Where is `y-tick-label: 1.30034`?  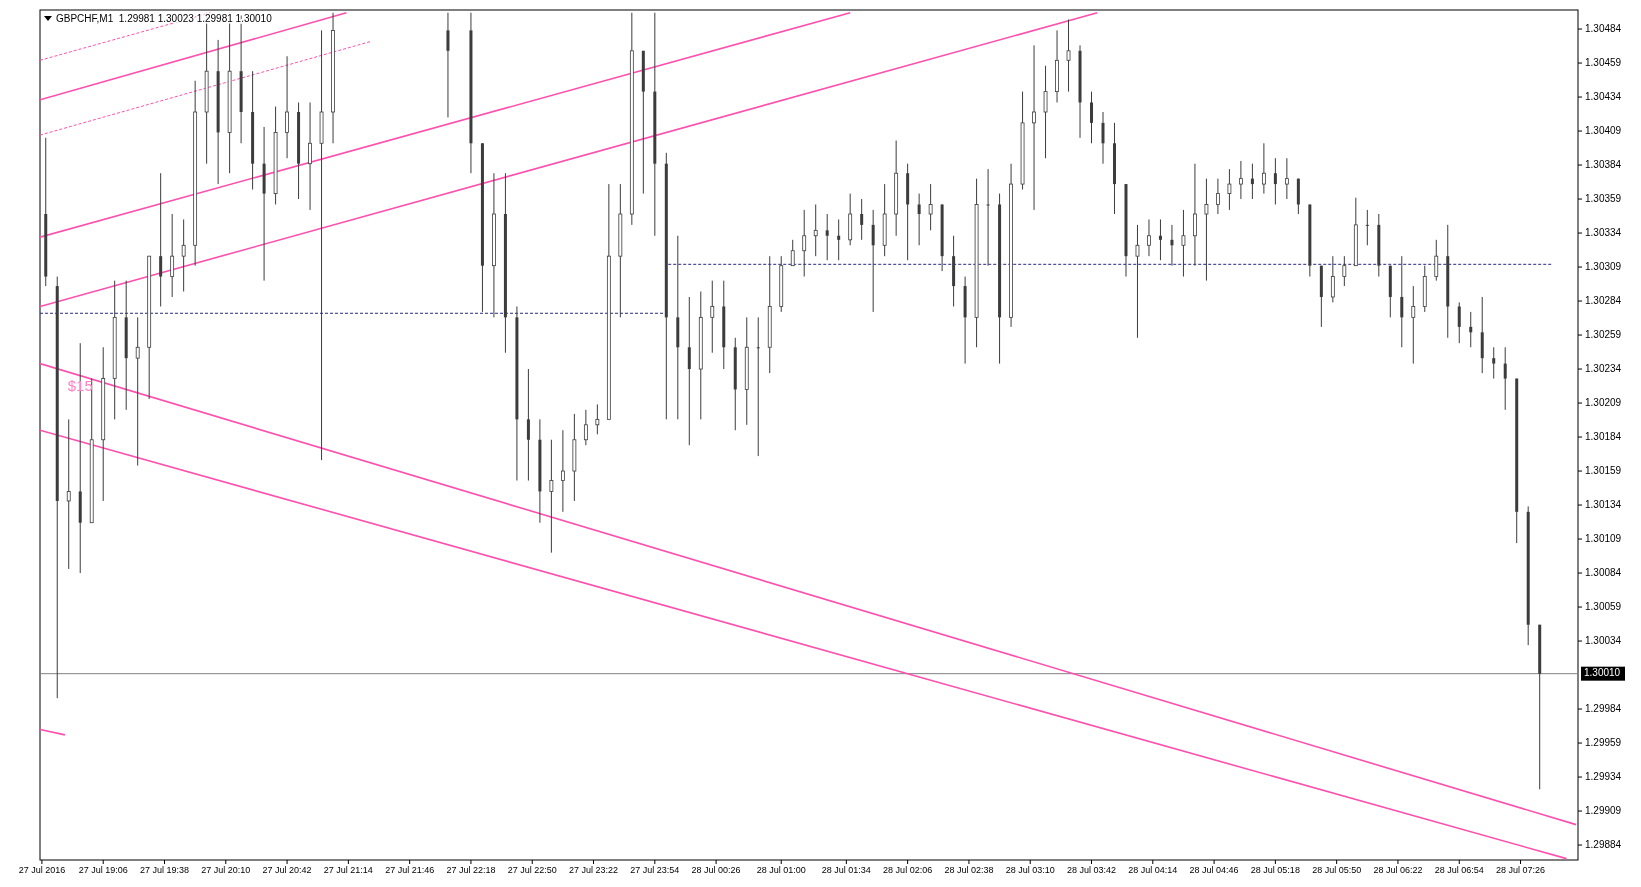
y-tick-label: 1.30034 is located at coordinates (1603, 640).